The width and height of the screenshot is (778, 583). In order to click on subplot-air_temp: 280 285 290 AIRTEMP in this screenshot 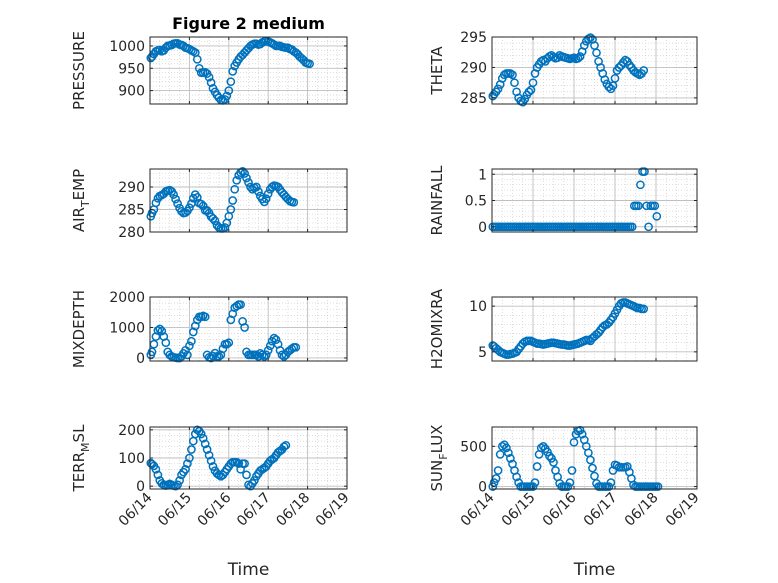, I will do `click(209, 203)`.